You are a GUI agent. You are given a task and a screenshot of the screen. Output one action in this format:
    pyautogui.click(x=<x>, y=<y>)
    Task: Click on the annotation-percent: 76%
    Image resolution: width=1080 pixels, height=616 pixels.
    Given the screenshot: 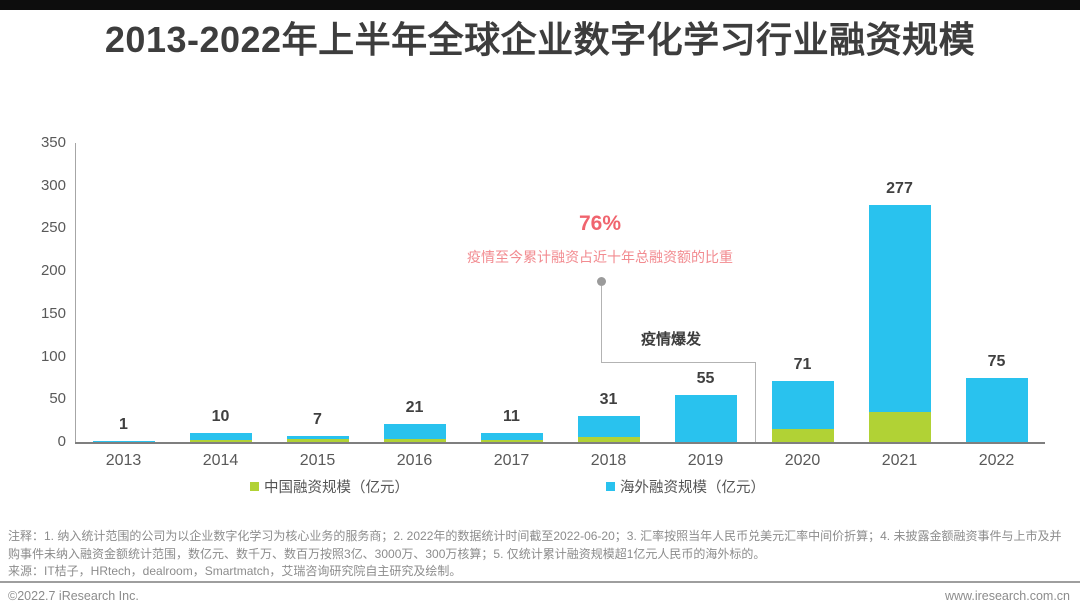 What is the action you would take?
    pyautogui.click(x=600, y=223)
    